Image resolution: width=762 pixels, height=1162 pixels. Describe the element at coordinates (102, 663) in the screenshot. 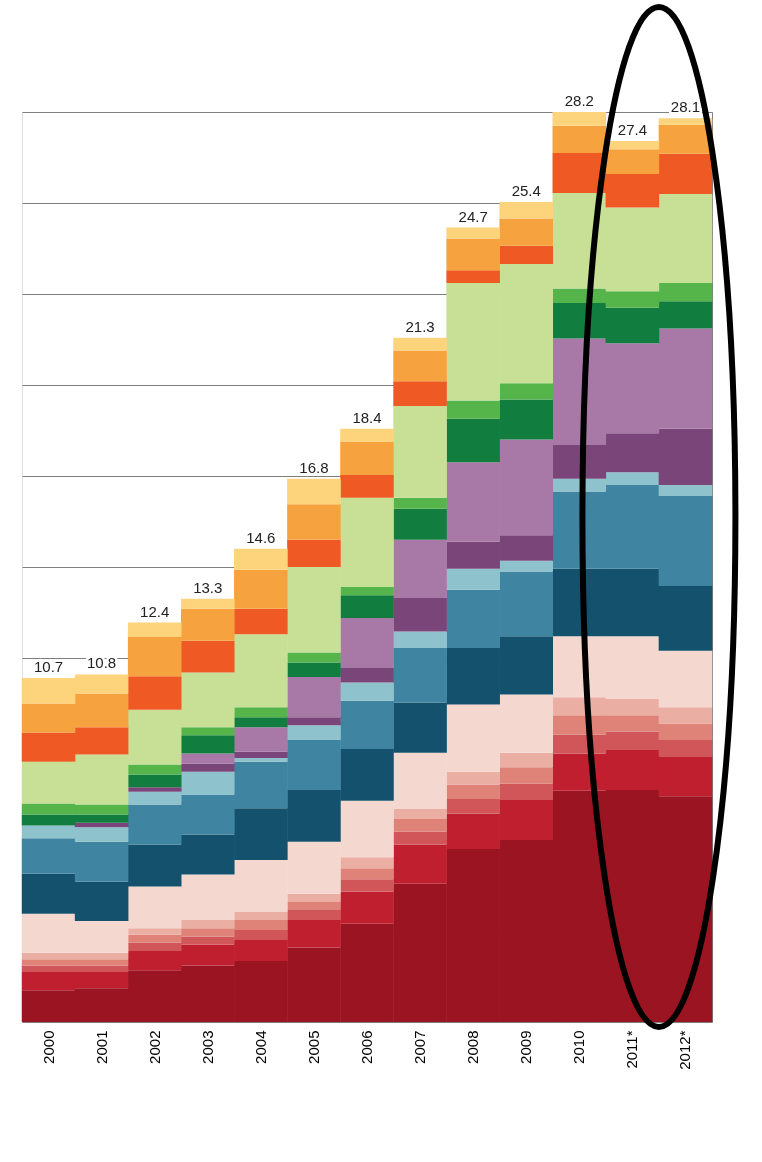

I see `annotation: 10.8` at that location.